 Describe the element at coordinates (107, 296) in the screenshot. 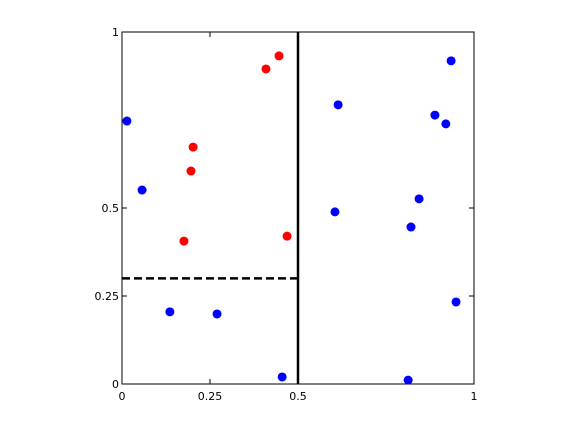

I see `y-tick-label: 0.25` at that location.